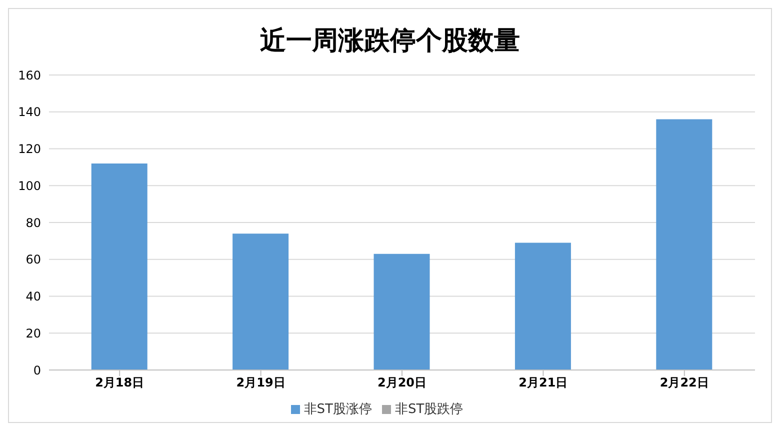  Describe the element at coordinates (261, 383) in the screenshot. I see `x-tick-label: 2月19日` at that location.